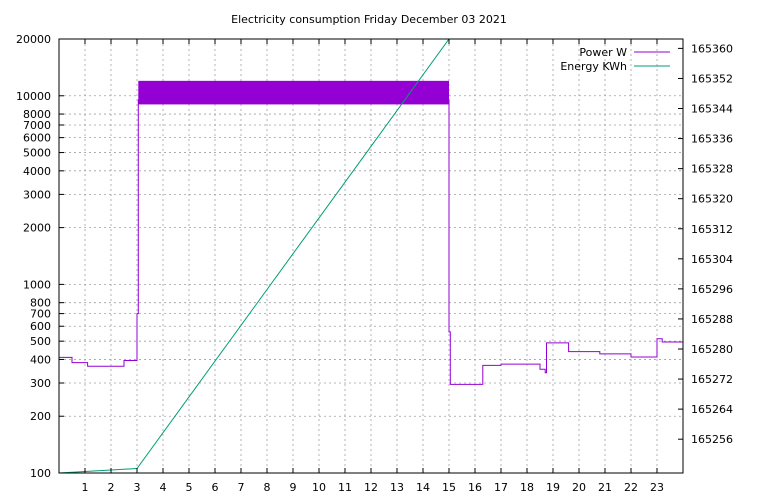  Describe the element at coordinates (215, 487) in the screenshot. I see `x-tick-label: 6` at that location.